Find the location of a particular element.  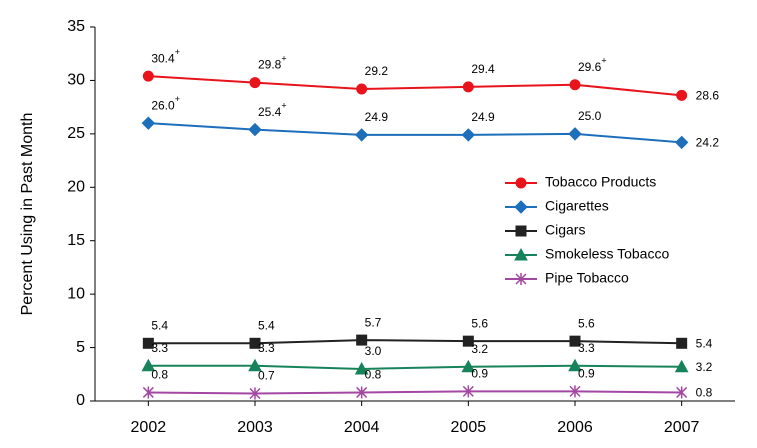

value-label: 3.0 is located at coordinates (373, 351).